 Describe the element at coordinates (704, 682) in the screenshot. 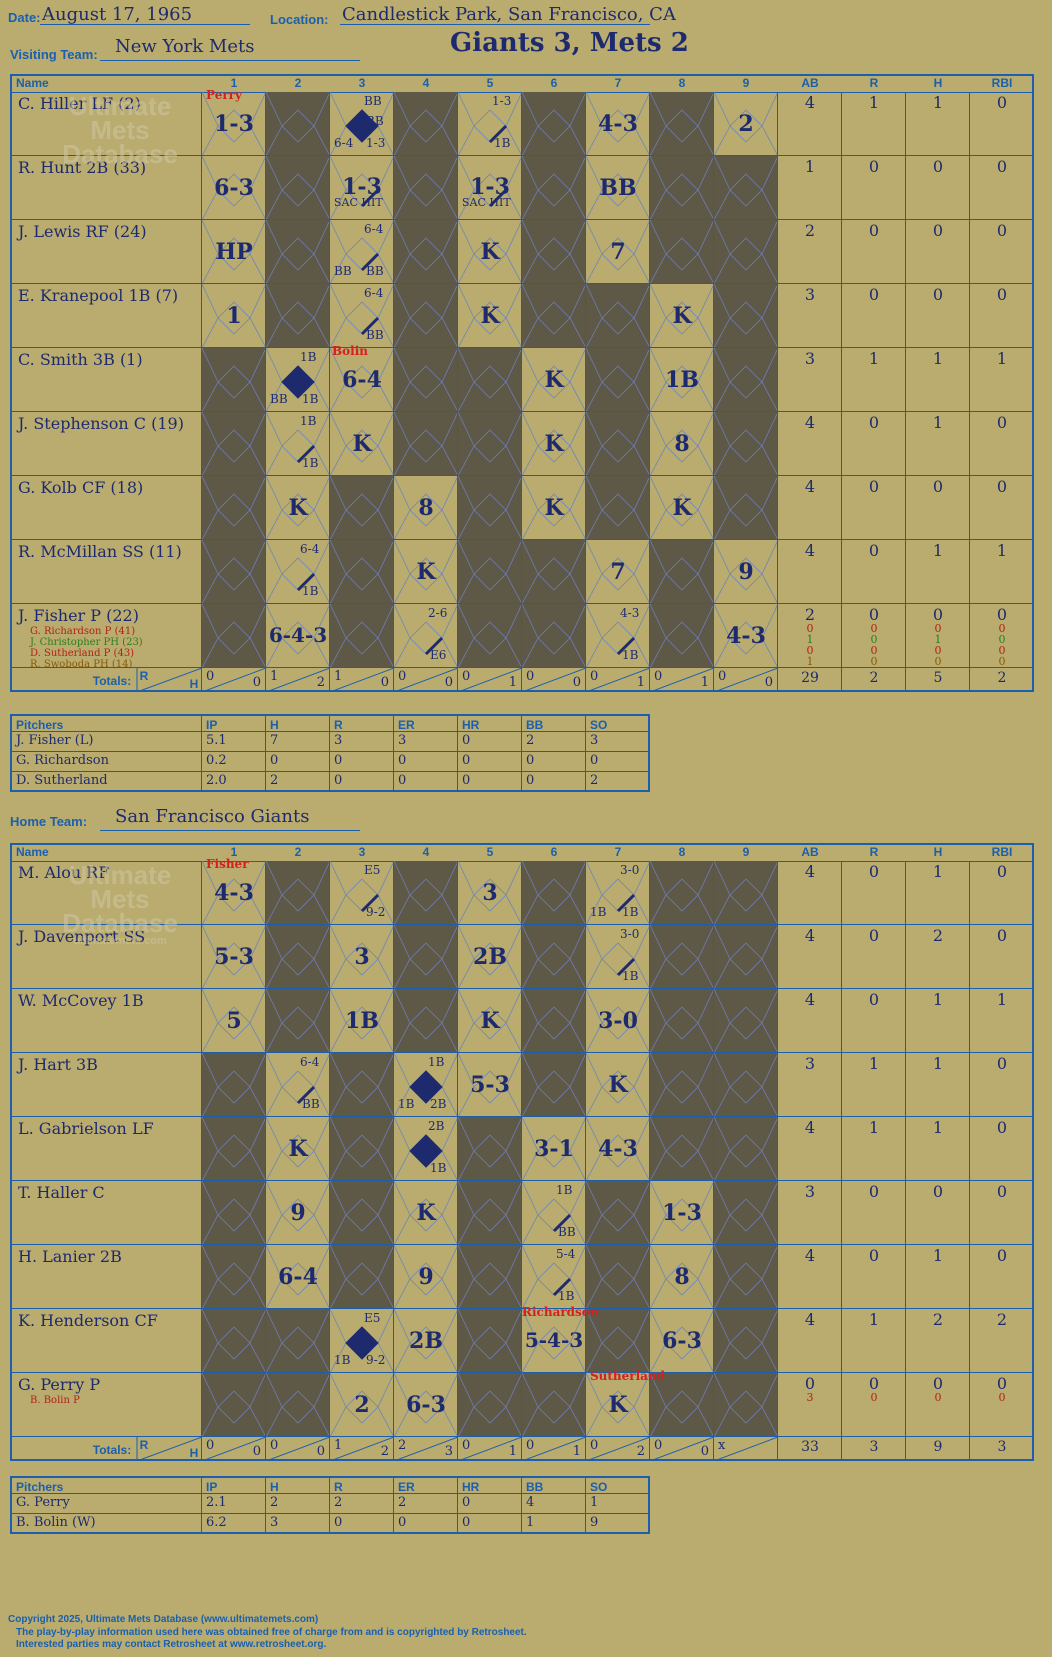

I see `inning-hits: 1` at that location.